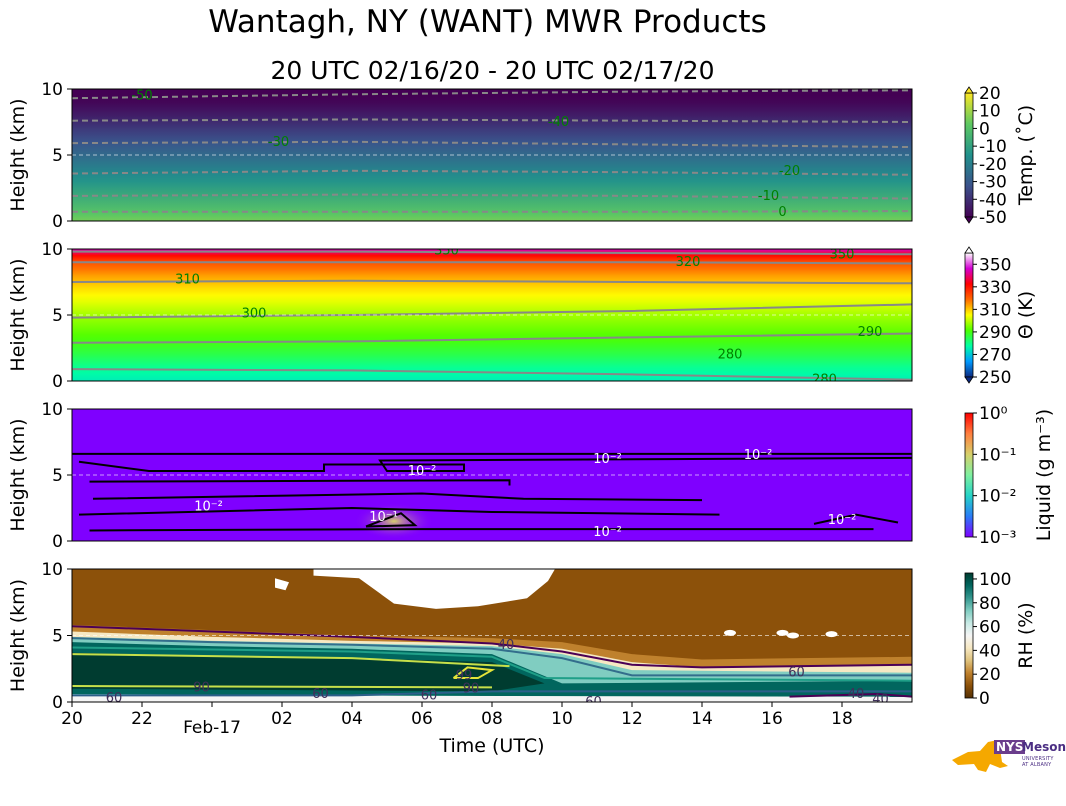 This screenshot has height=806, width=1066. I want to click on liquid-contour-low, so click(399, 511).